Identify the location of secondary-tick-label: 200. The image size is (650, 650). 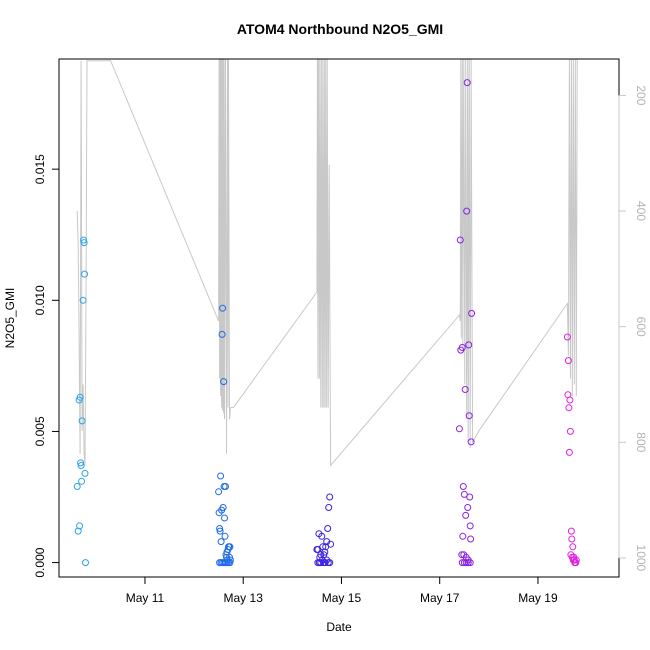
(641, 95).